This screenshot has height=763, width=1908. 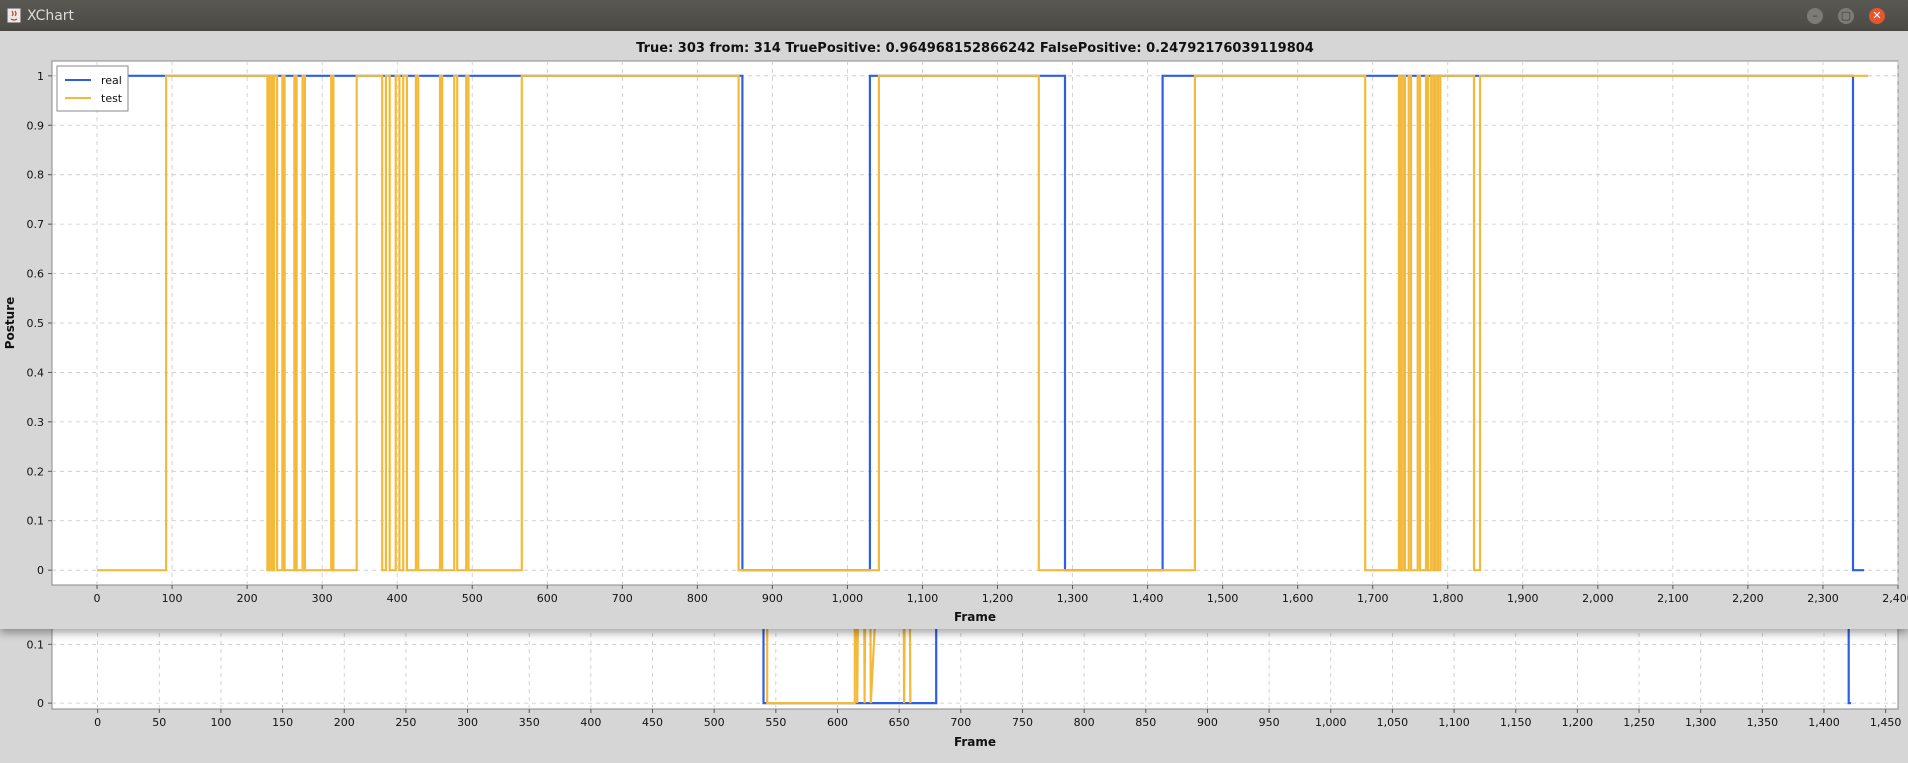 I want to click on main-x-tick-label: 600, so click(x=547, y=598).